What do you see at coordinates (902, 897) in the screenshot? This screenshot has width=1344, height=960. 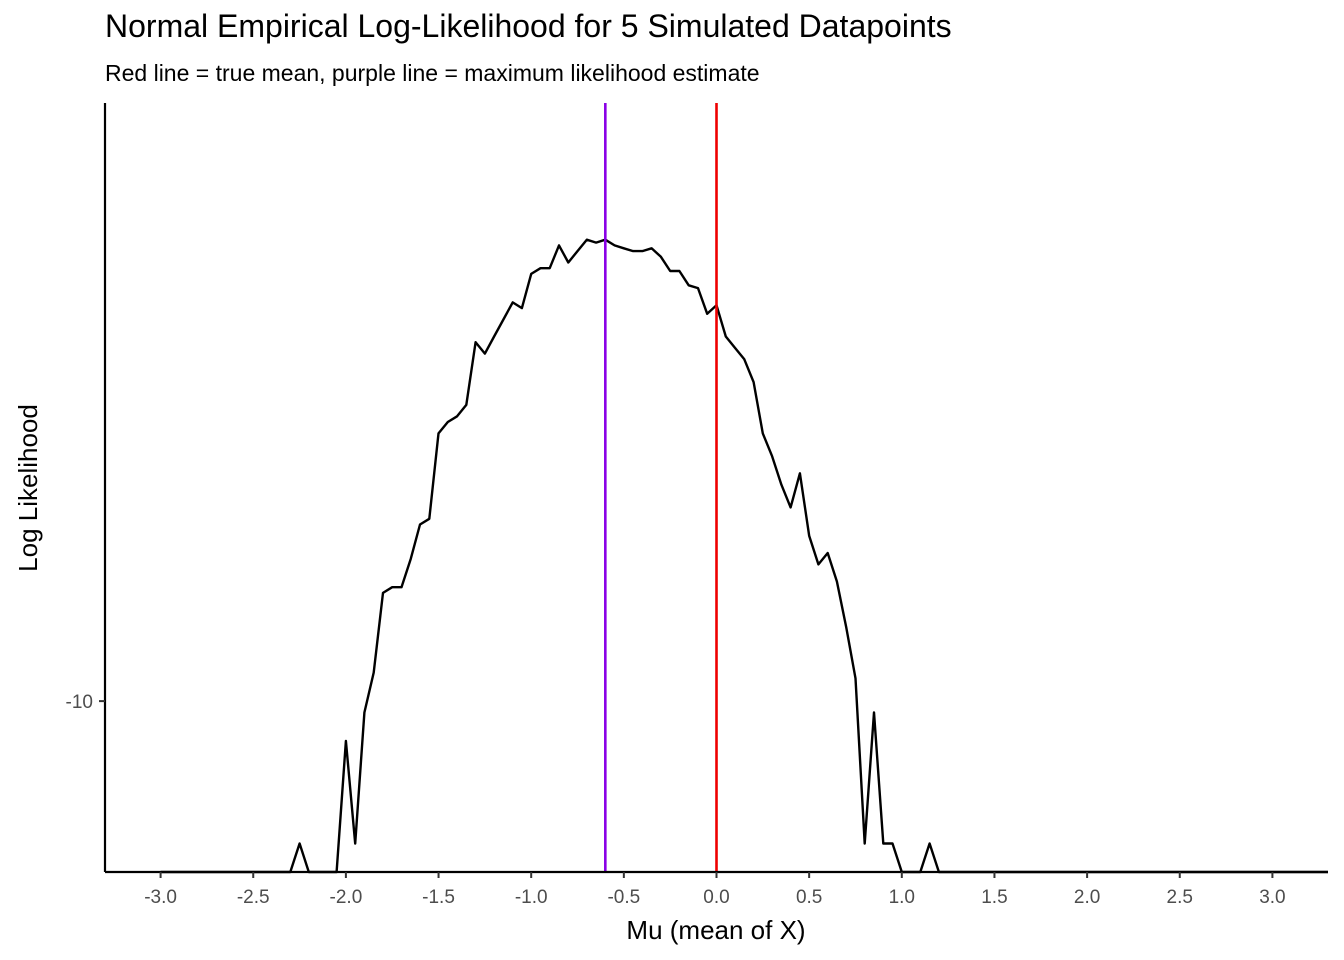 I see `x-tick-label: 1.0` at bounding box center [902, 897].